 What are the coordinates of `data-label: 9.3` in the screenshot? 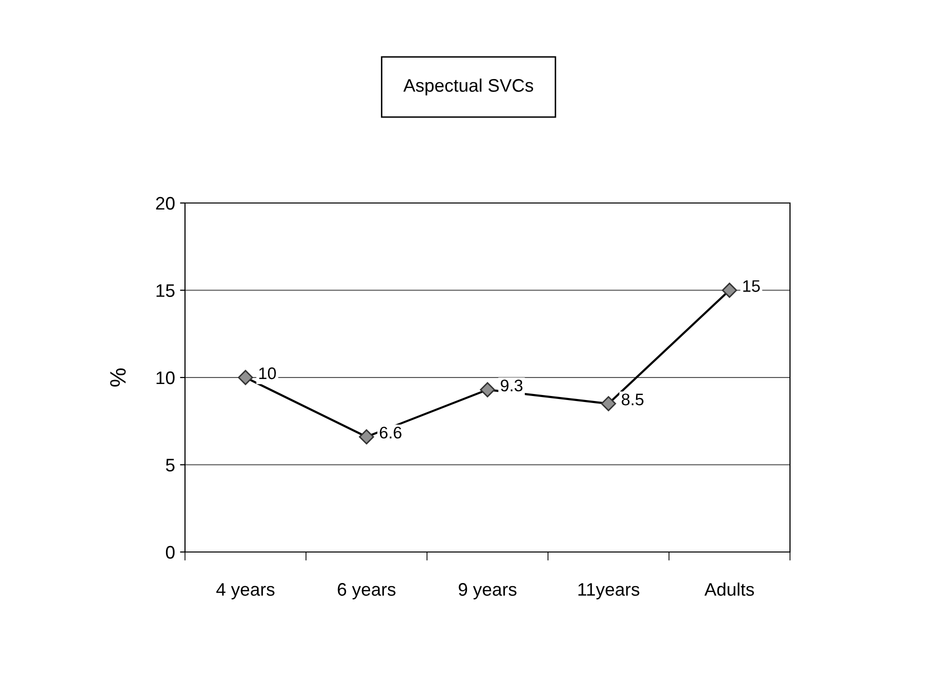 It's located at (511, 386).